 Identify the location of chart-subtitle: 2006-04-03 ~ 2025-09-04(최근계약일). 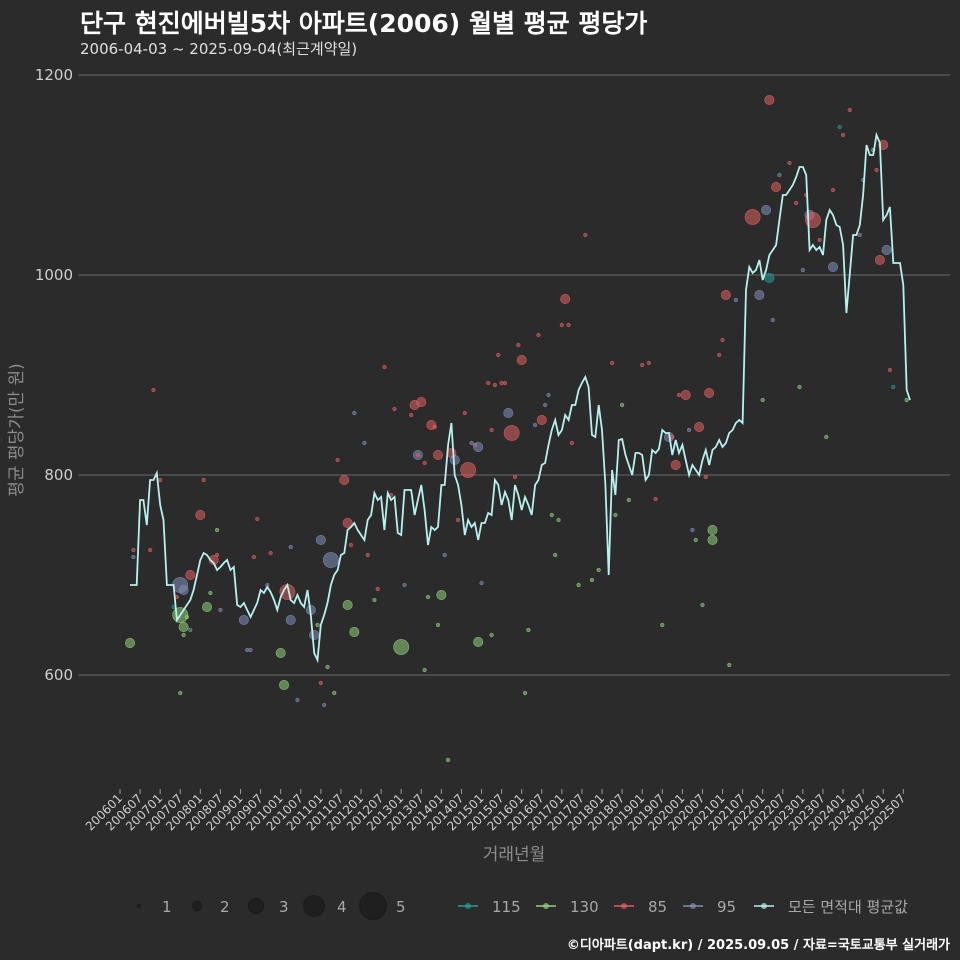
(219, 49).